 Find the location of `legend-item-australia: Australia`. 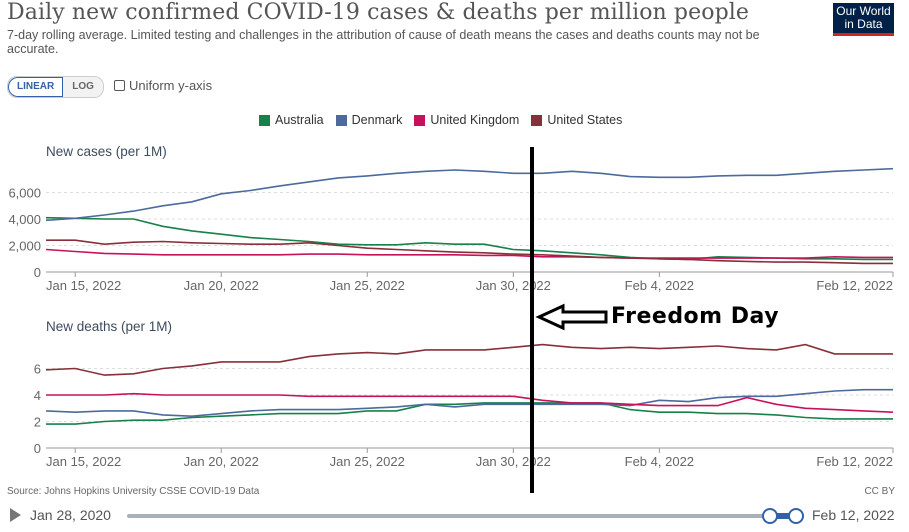

legend-item-australia: Australia is located at coordinates (291, 120).